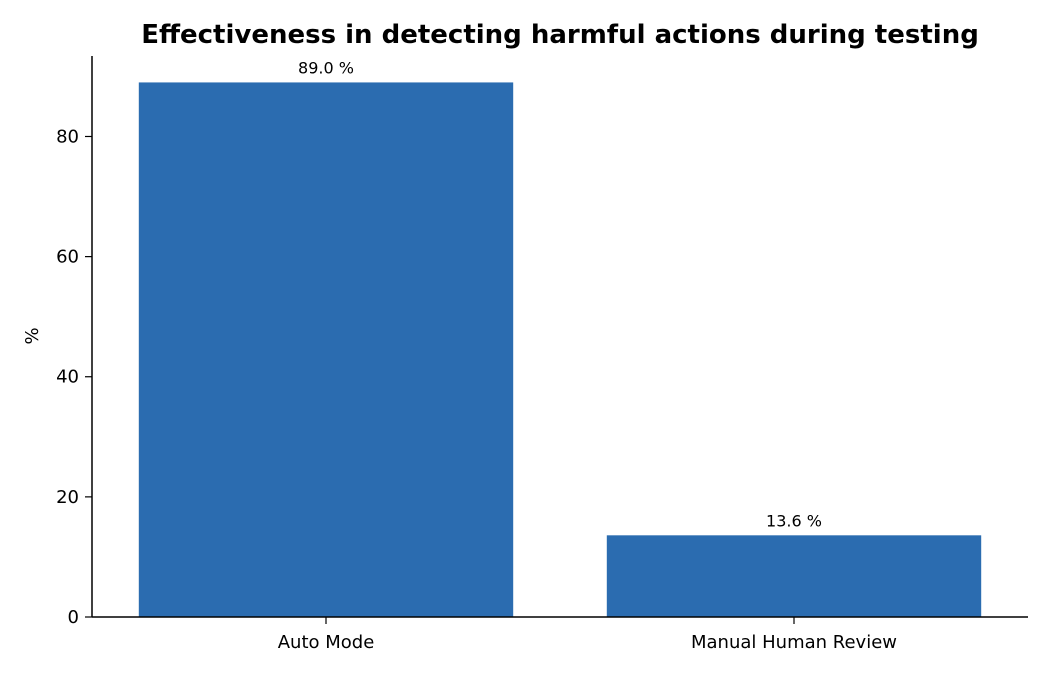  What do you see at coordinates (794, 520) in the screenshot?
I see `data-label: 13.6 %` at bounding box center [794, 520].